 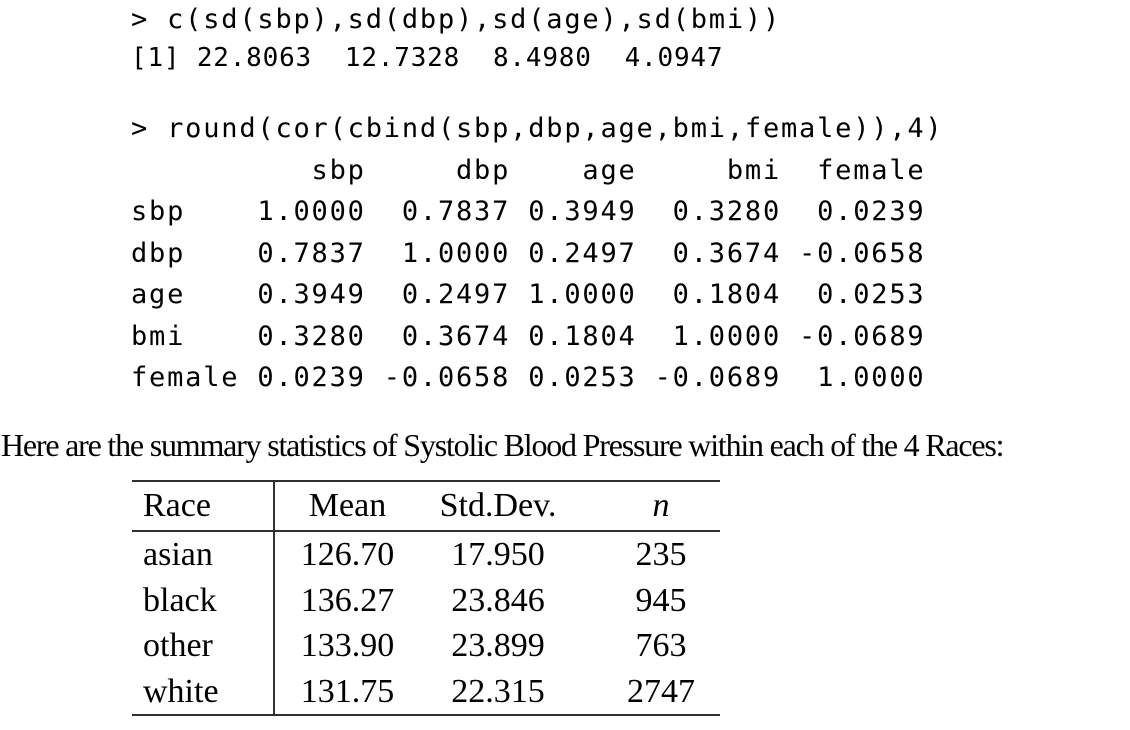 I want to click on table-row-other: other 133.90 23.899 763, so click(x=426, y=646).